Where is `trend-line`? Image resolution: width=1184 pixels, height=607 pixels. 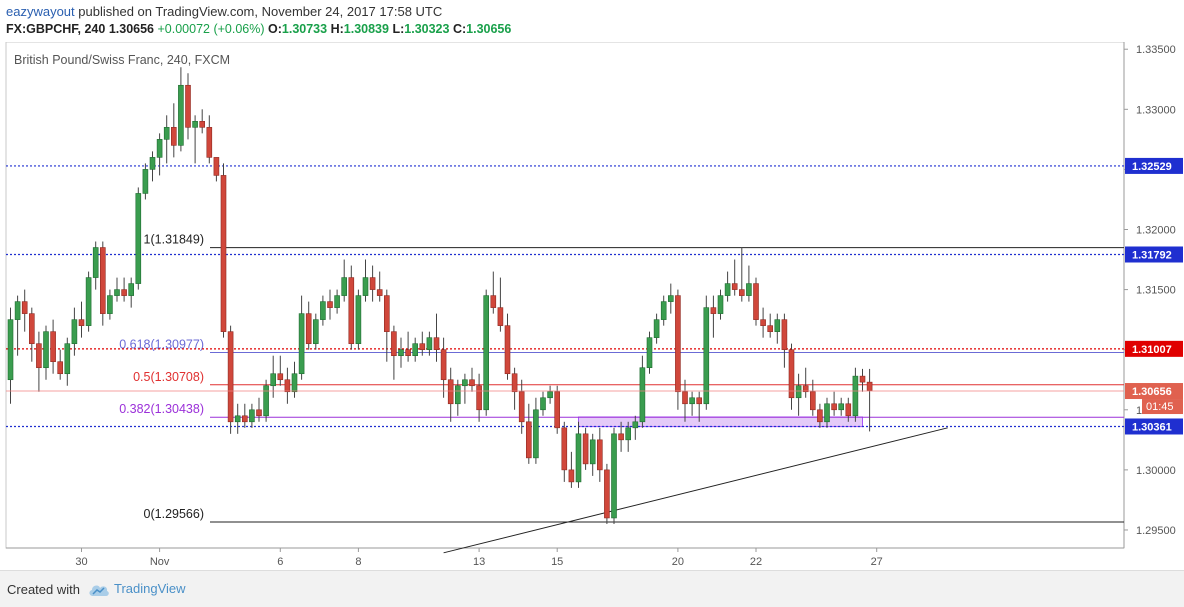
trend-line is located at coordinates (695, 490).